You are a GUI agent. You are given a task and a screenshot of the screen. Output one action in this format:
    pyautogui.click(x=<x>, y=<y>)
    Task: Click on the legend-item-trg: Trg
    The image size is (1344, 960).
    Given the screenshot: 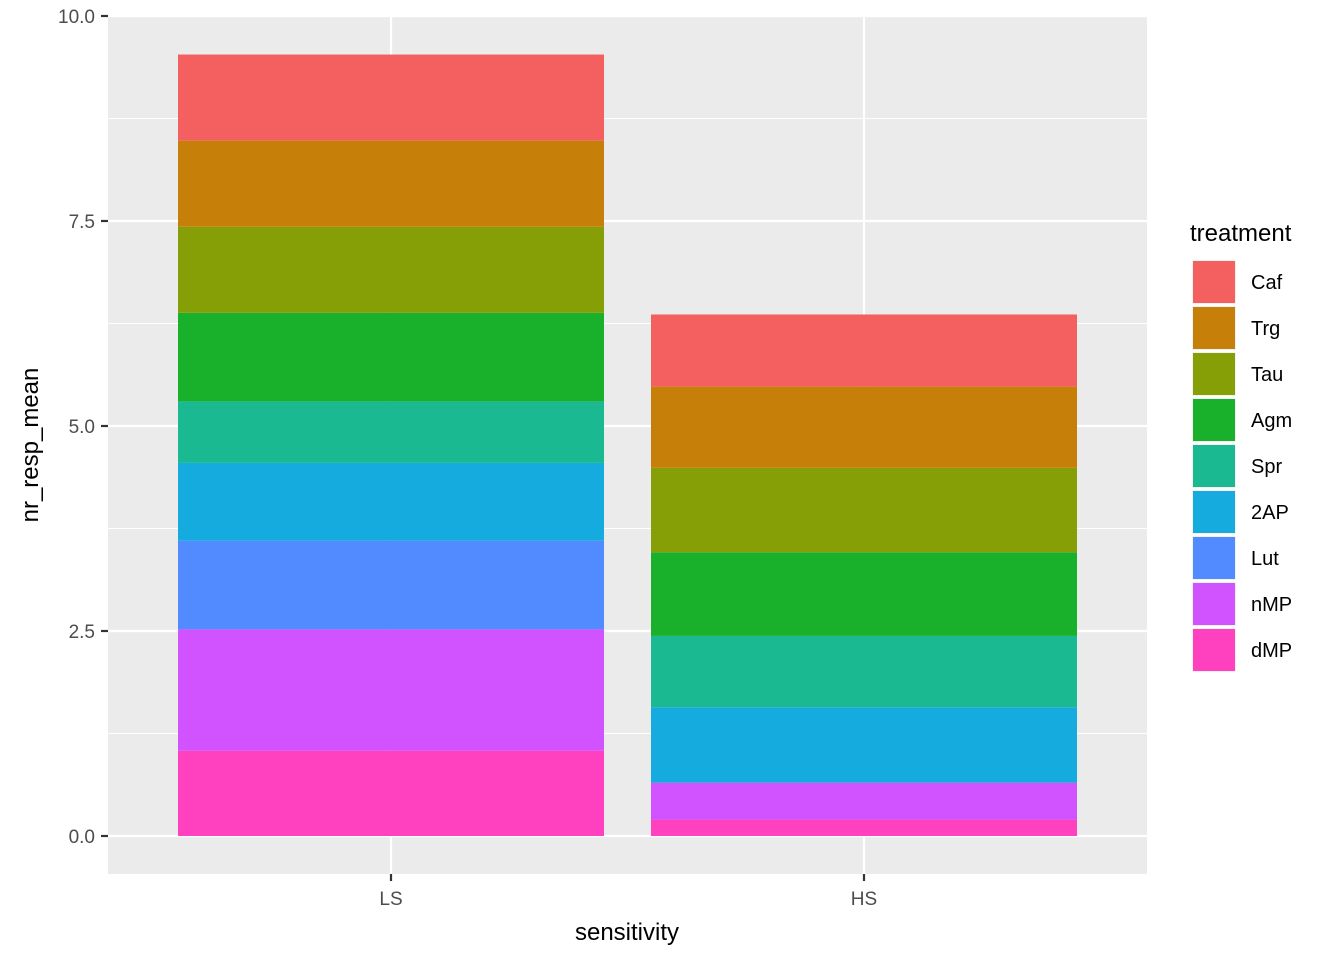 What is the action you would take?
    pyautogui.click(x=1236, y=328)
    